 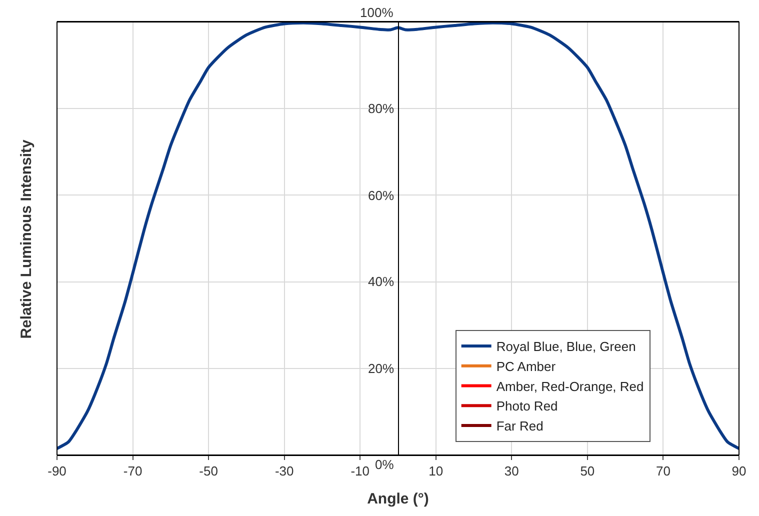 What do you see at coordinates (284, 471) in the screenshot?
I see `x-tick-label: -30` at bounding box center [284, 471].